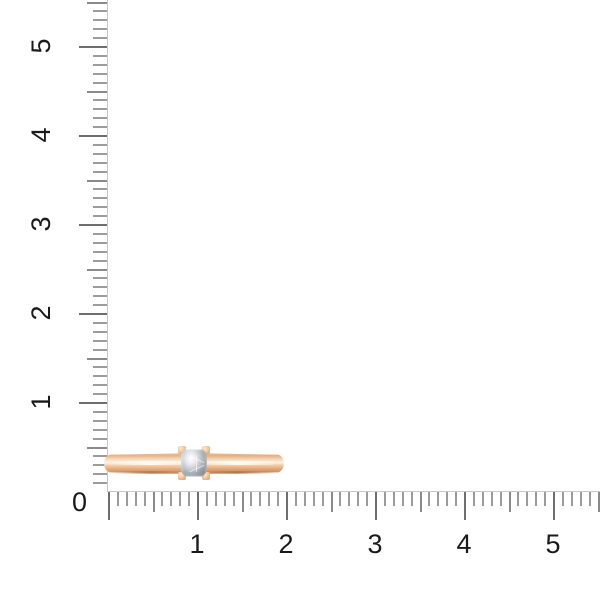  I want to click on horizontal-ruler-label: 5, so click(553, 544).